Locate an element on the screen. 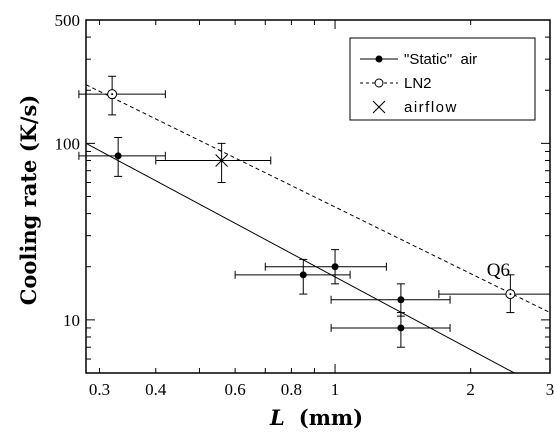  x-axis-unit: (mm) is located at coordinates (331, 417).